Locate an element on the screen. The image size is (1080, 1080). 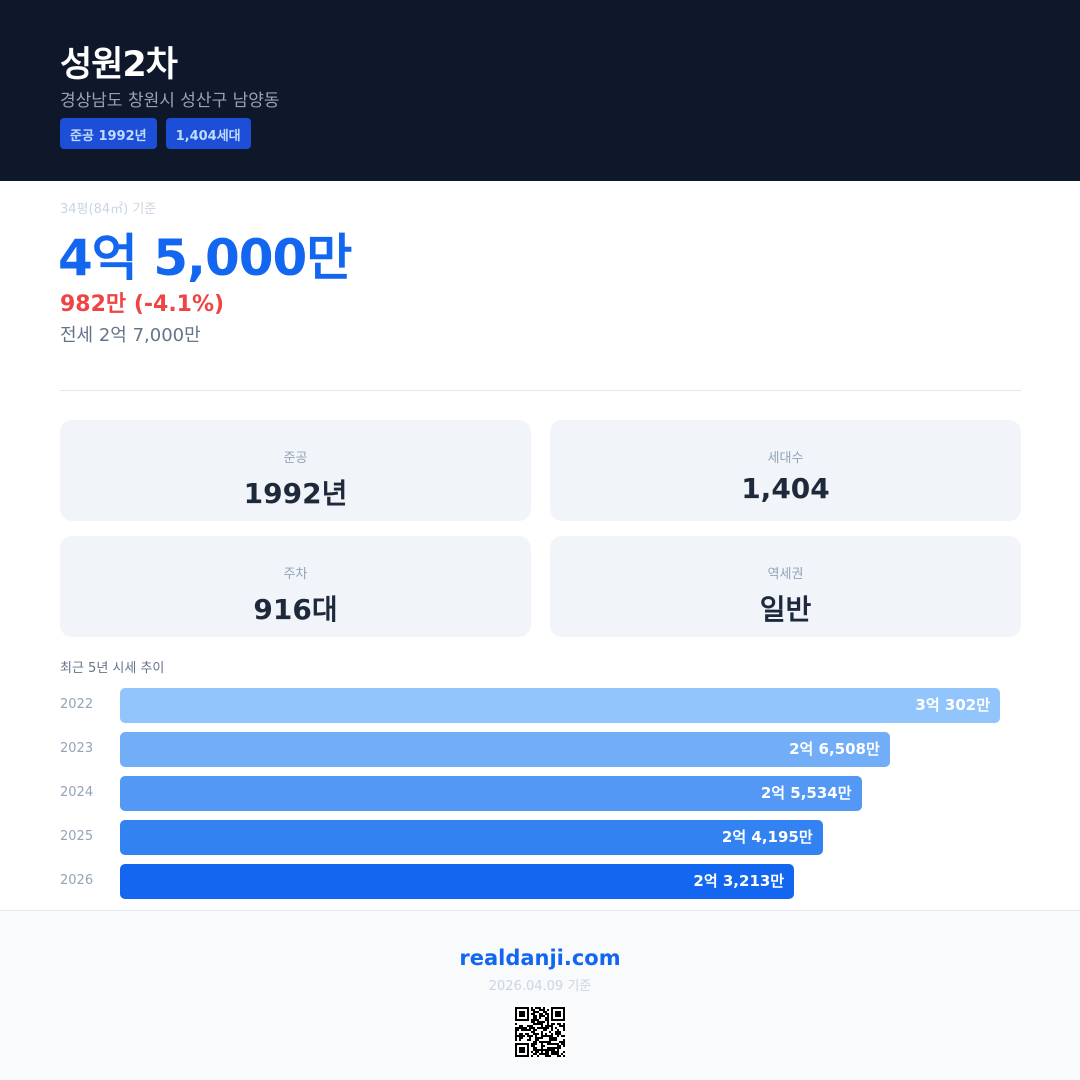
site-link: realdanji.com is located at coordinates (540, 958).